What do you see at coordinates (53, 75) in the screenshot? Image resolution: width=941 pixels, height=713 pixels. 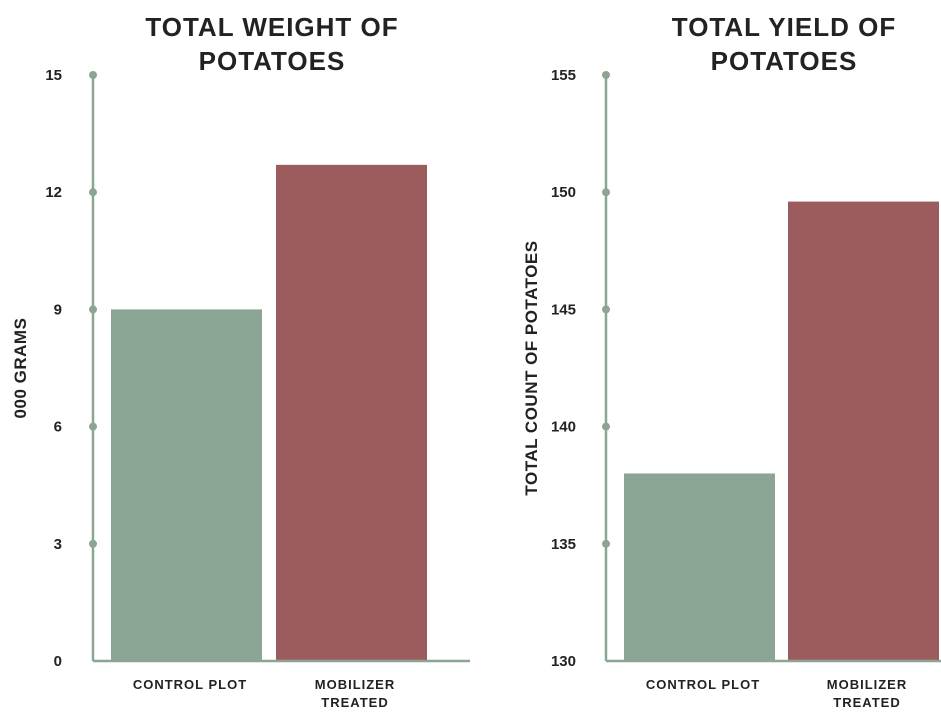 I see `y-tick-label: 15` at bounding box center [53, 75].